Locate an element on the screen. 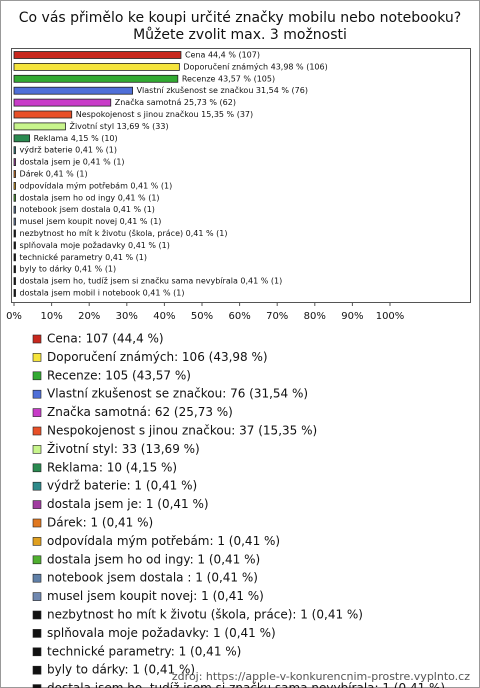 This screenshot has width=480, height=688. bar-label: notebook jsem dostala 0,41 % (1) is located at coordinates (87, 209).